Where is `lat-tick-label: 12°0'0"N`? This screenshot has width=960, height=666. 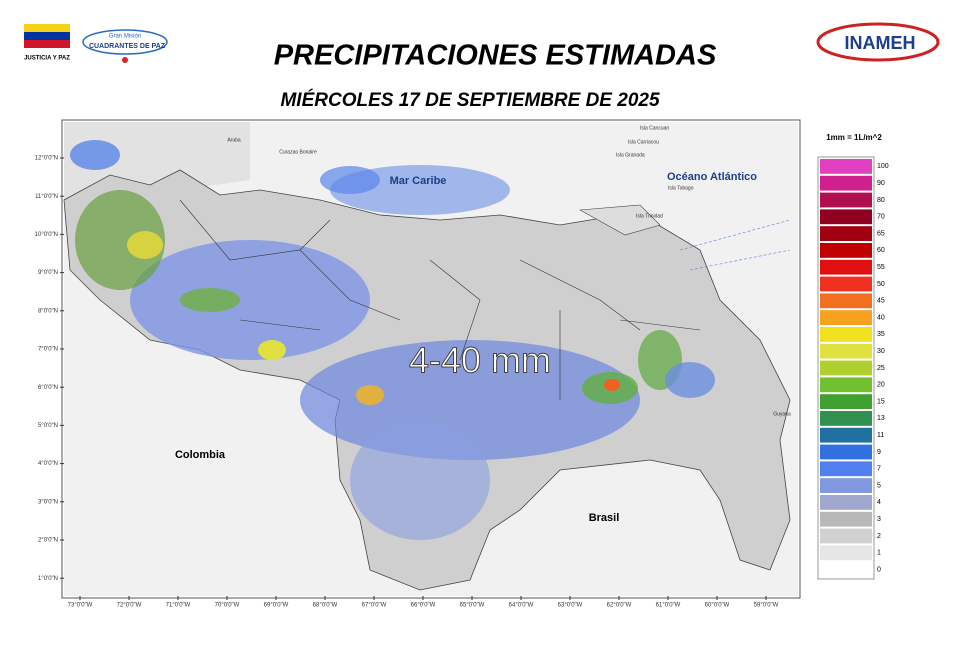 lat-tick-label: 12°0'0"N is located at coordinates (46, 159).